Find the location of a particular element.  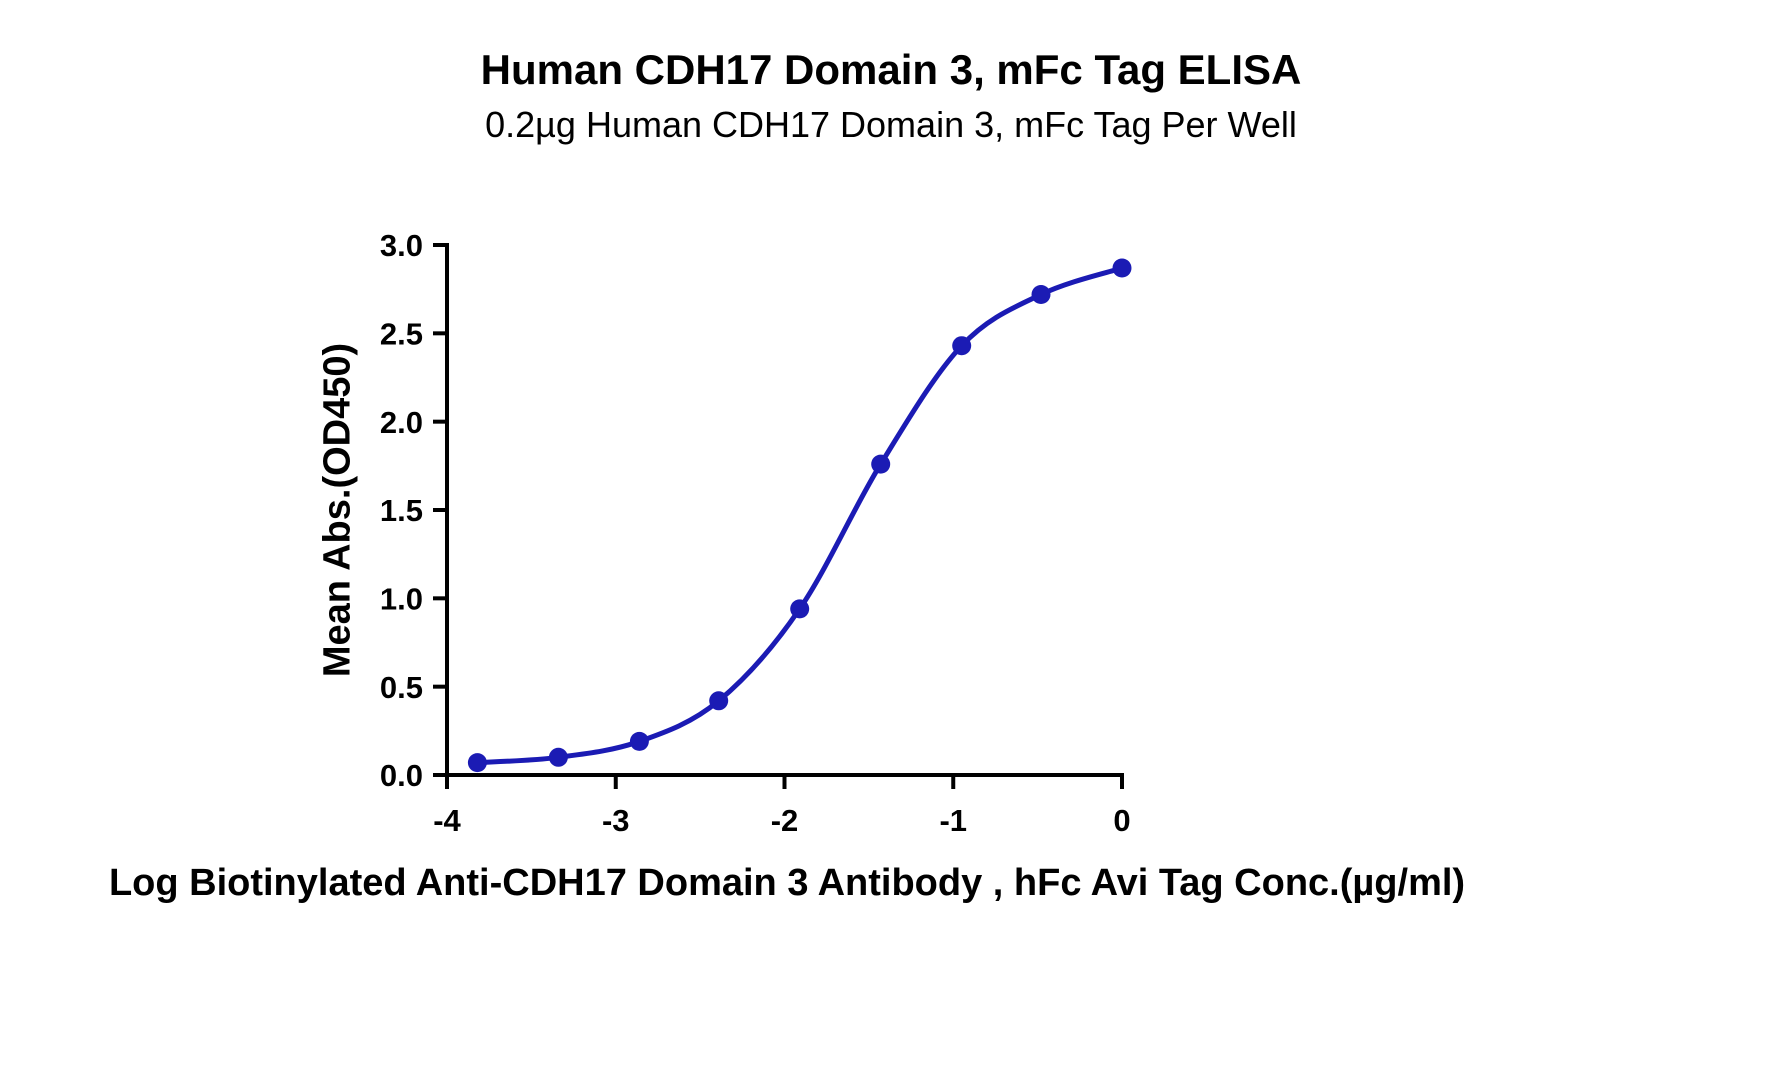

y-tick-label: 1.5 is located at coordinates (401, 510).